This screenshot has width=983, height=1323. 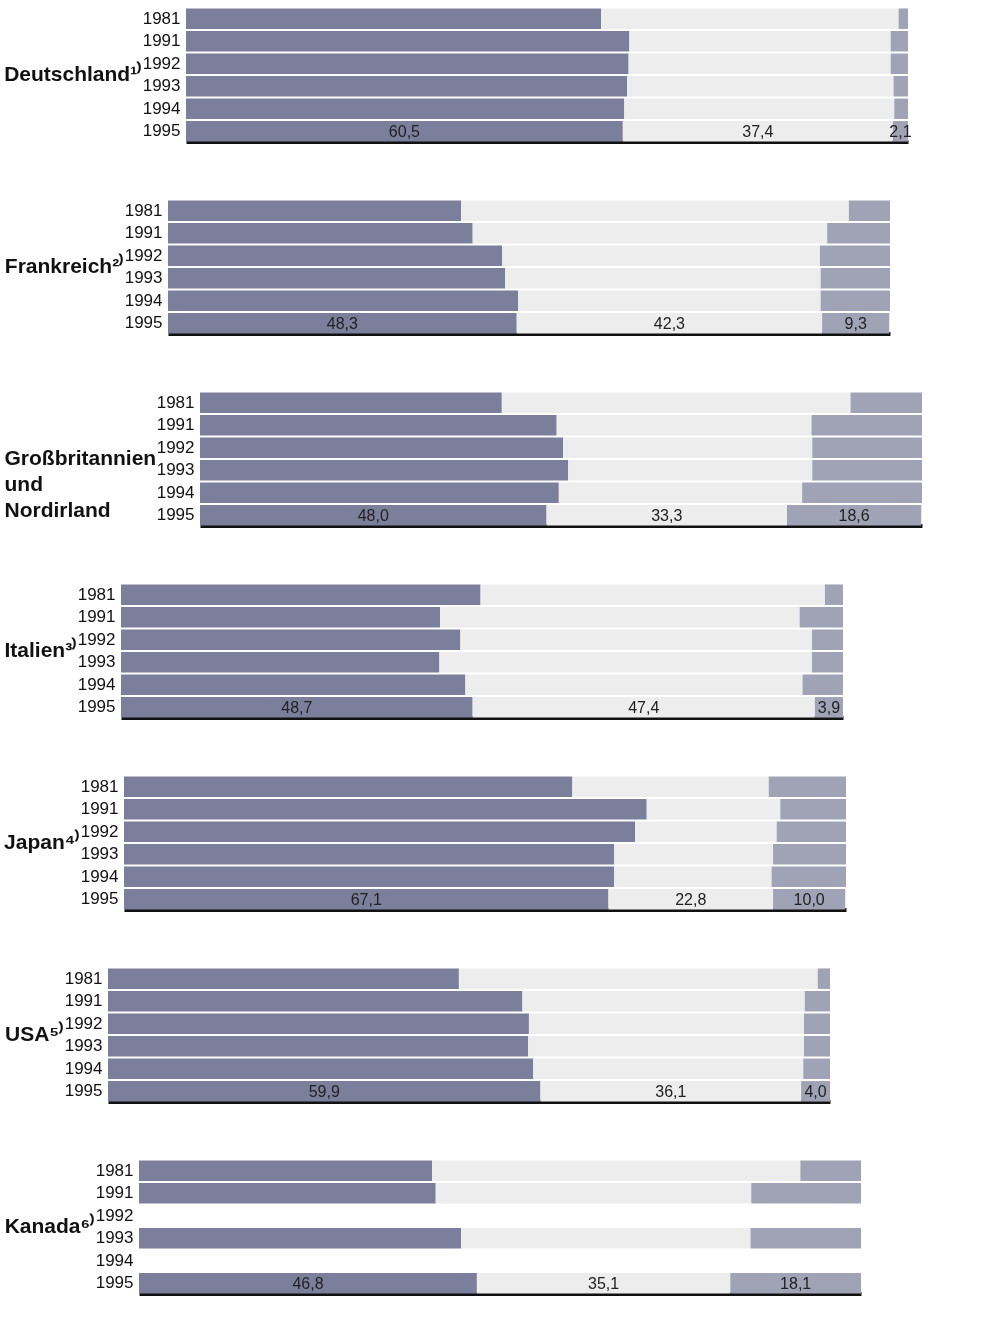 I want to click on data-label: 35,1, so click(x=604, y=1284).